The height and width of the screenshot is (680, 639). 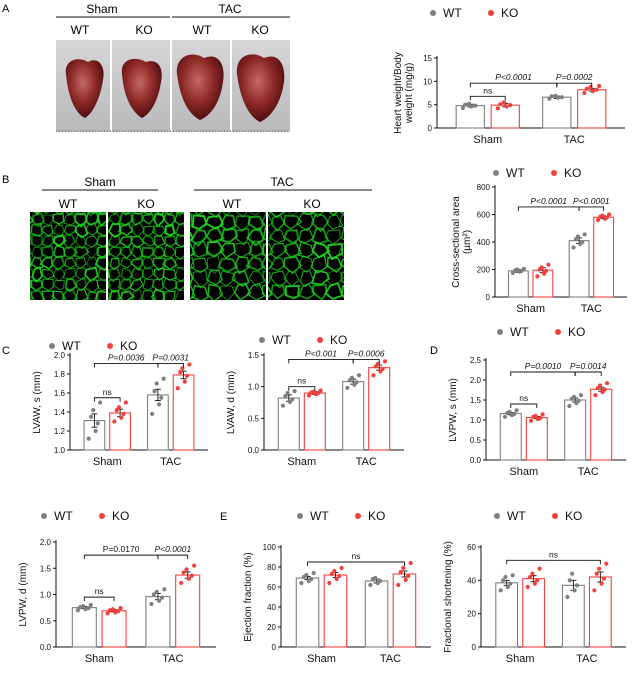 I want to click on y-tick-label: 0, so click(x=274, y=647).